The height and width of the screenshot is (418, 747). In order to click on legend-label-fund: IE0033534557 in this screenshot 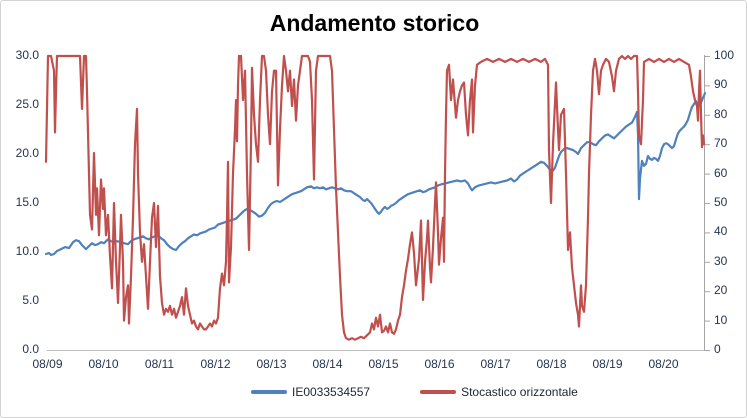, I will do `click(331, 392)`.